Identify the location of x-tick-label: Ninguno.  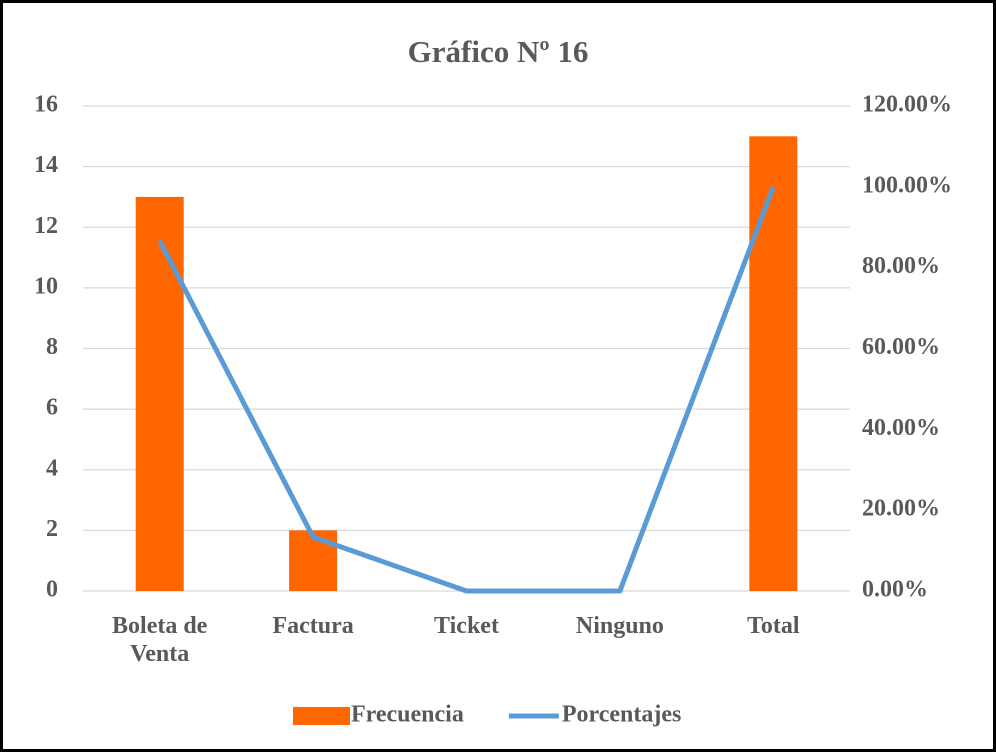
(619, 626).